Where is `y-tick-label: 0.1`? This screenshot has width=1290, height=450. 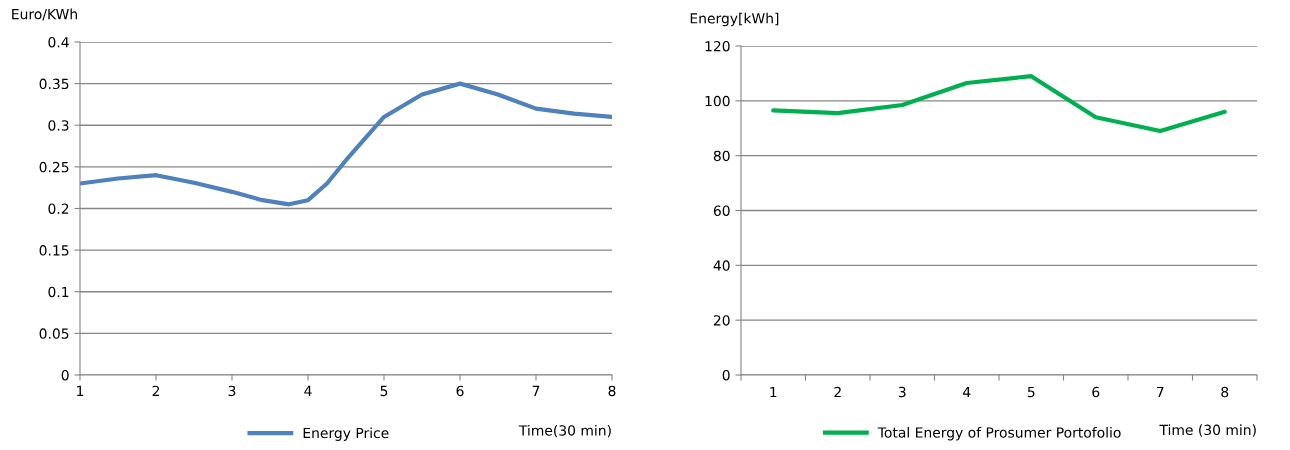
y-tick-label: 0.1 is located at coordinates (58, 292).